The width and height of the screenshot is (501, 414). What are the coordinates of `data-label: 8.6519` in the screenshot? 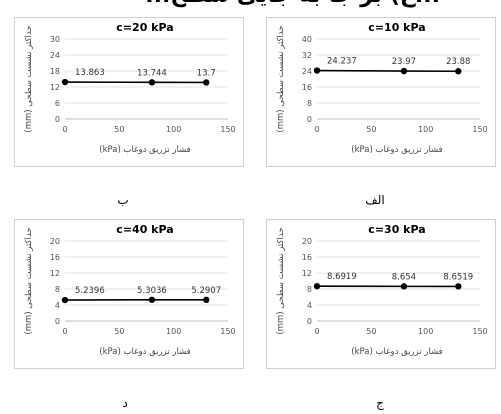 It's located at (458, 277).